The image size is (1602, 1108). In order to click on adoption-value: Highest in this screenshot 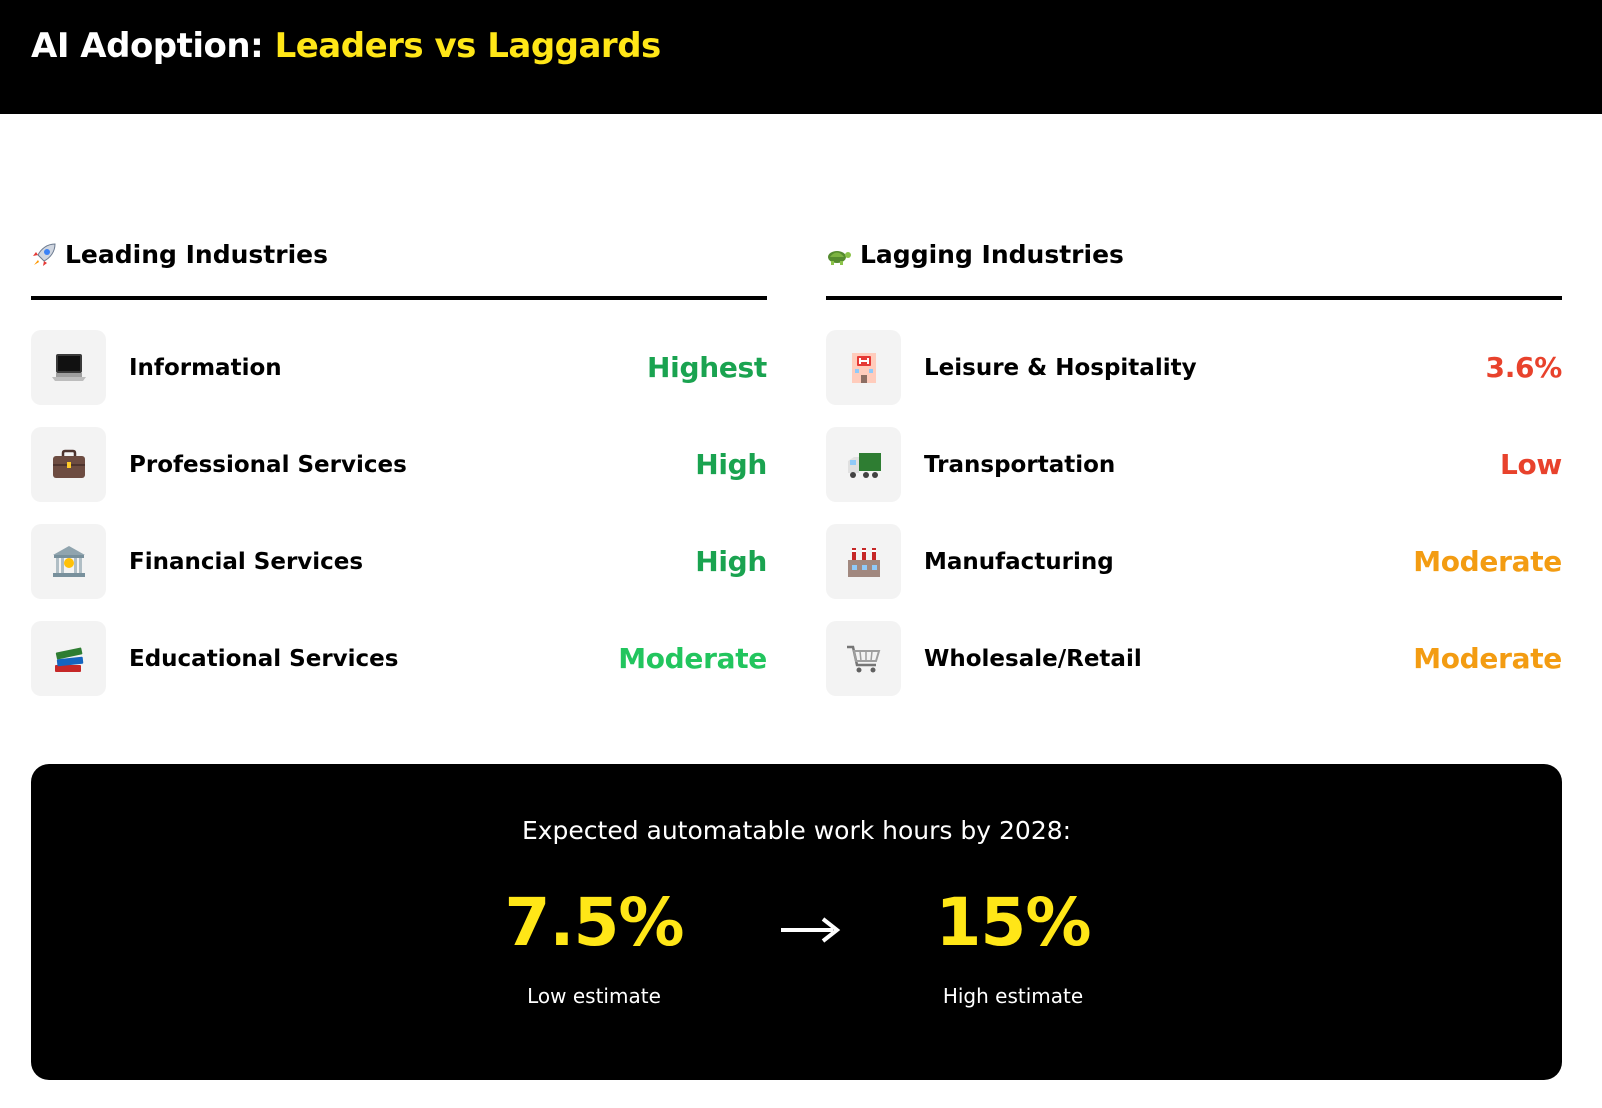, I will do `click(707, 367)`.